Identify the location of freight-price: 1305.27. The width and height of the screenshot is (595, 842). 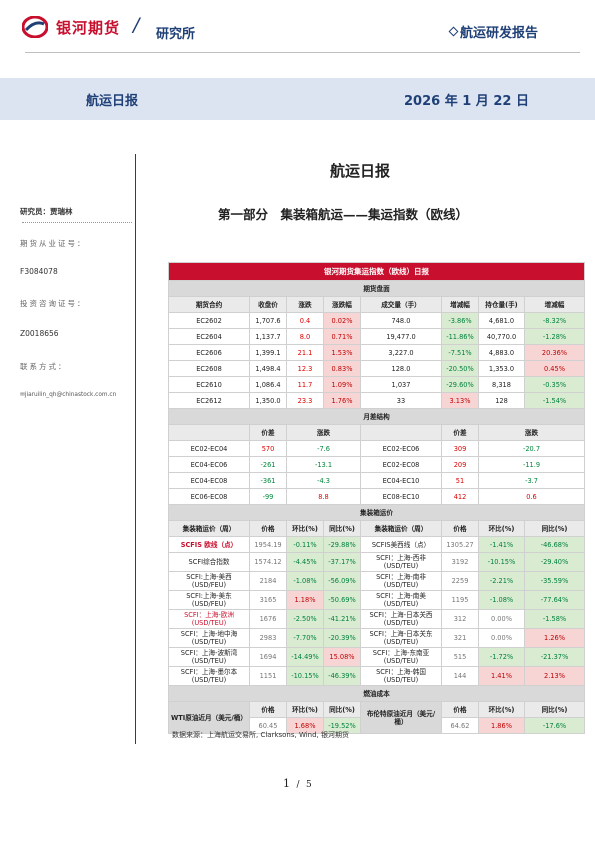
(460, 544).